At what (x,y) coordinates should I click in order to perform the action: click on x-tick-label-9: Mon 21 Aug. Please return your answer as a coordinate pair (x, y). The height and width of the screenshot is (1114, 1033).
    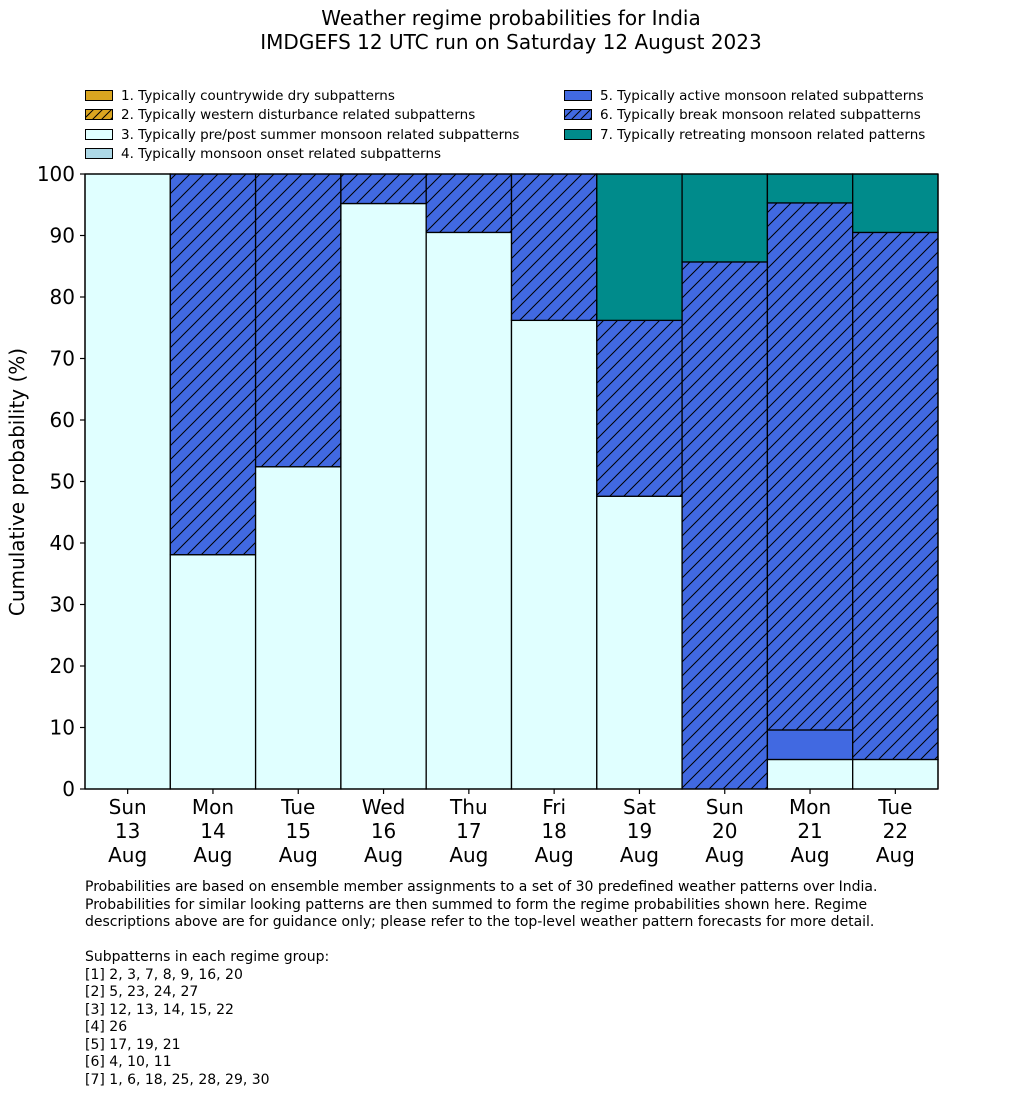
    Looking at the image, I should click on (810, 831).